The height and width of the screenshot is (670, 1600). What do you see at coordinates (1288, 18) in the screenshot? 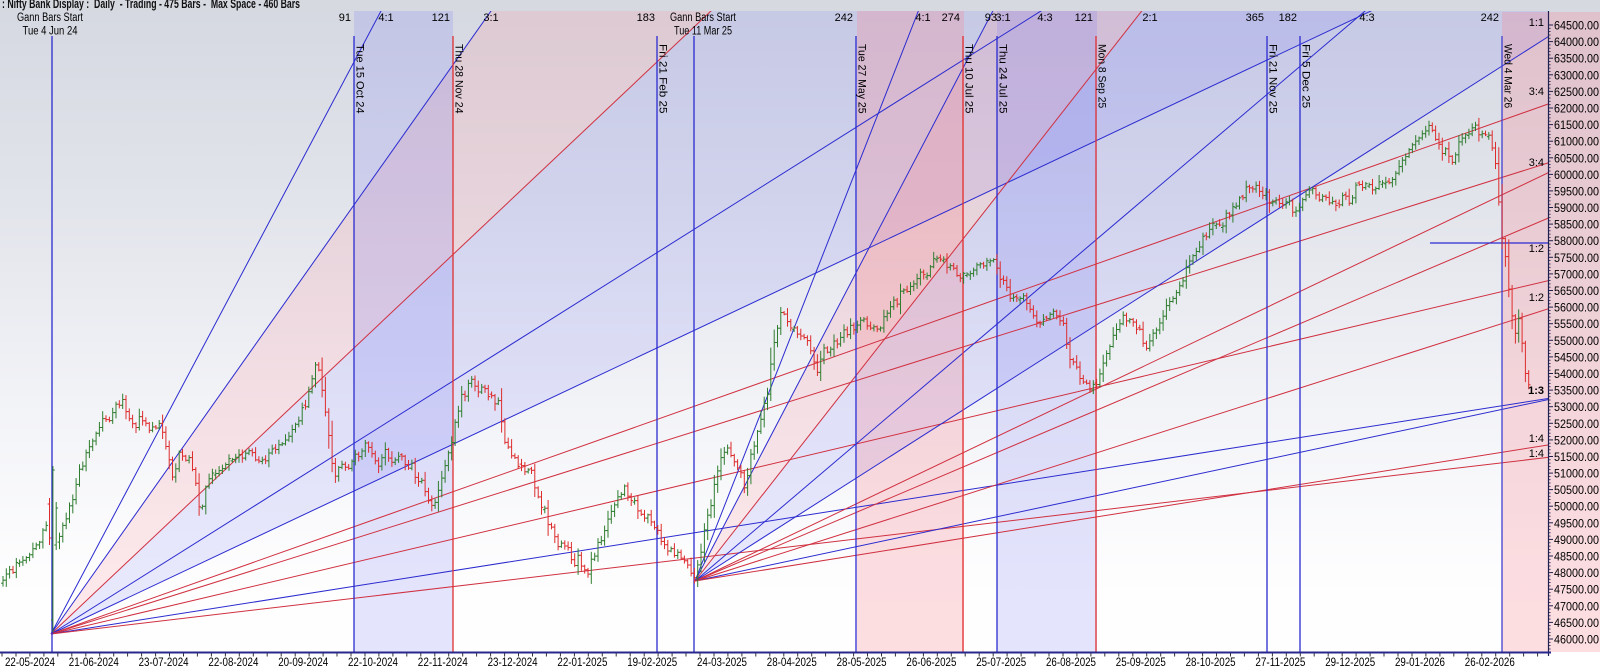
I see `svg-text: 182` at bounding box center [1288, 18].